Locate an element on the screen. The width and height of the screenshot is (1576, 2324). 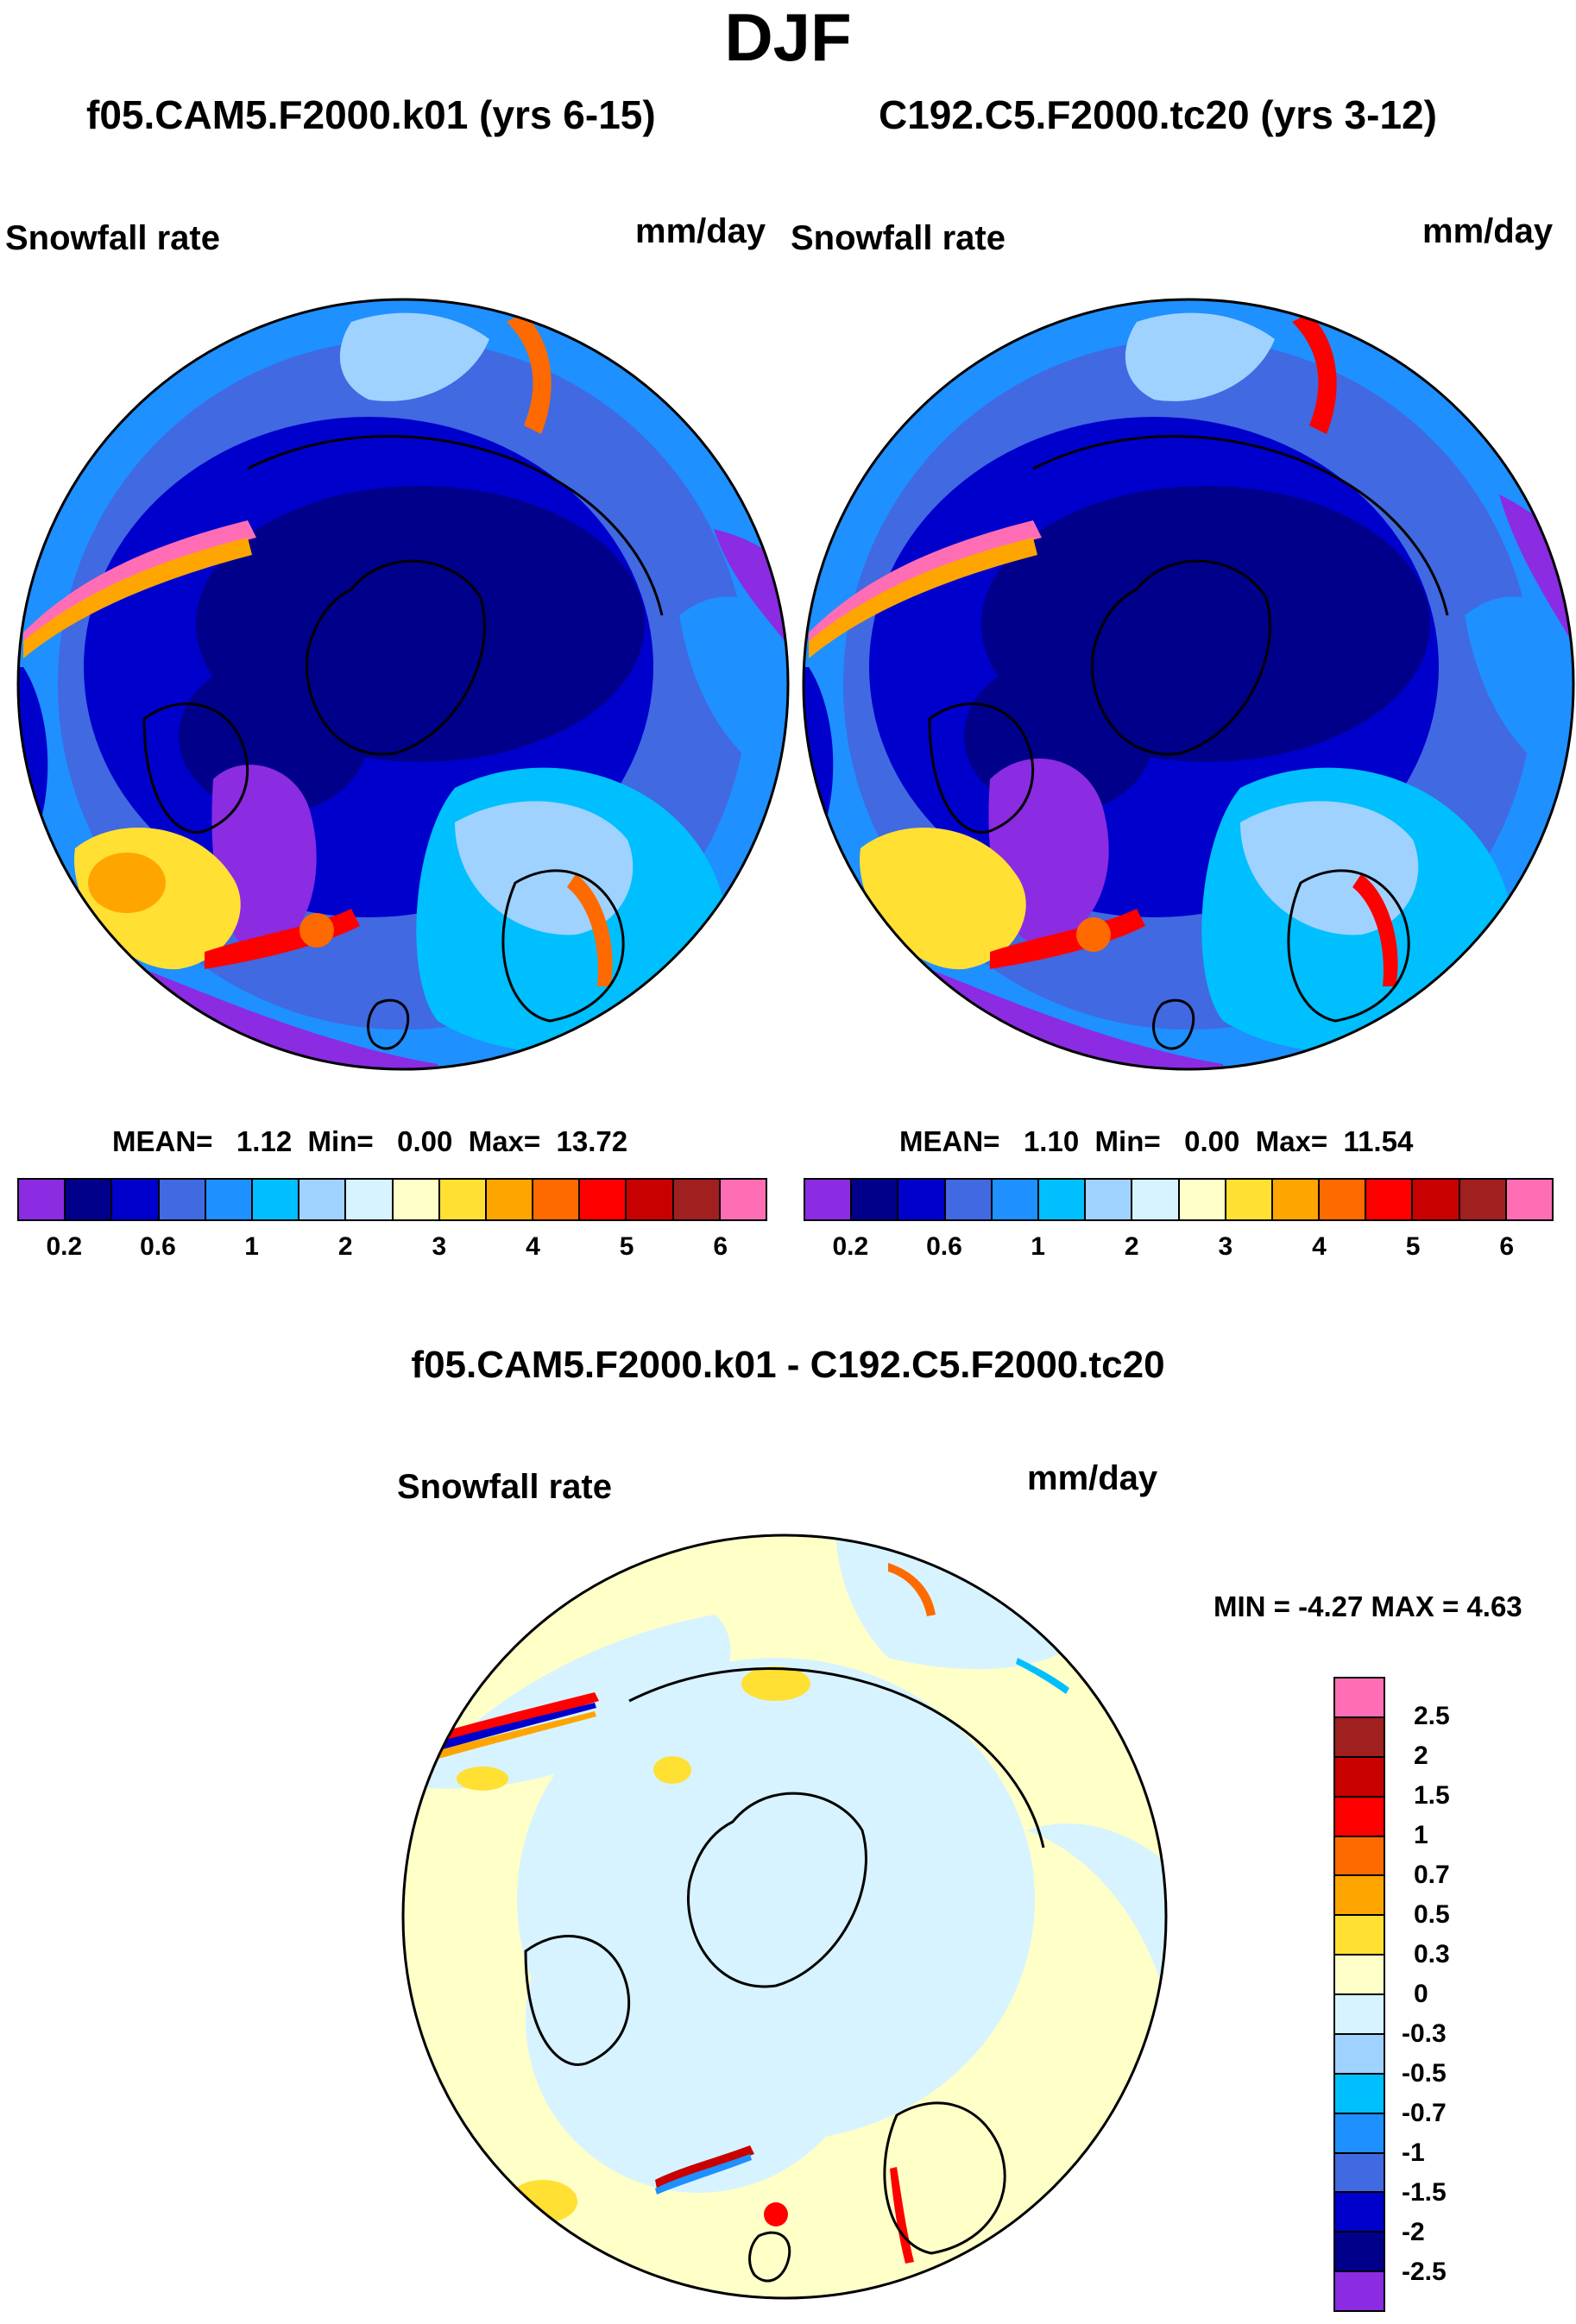
difference-colorbar-label: -2 is located at coordinates (1413, 2232).